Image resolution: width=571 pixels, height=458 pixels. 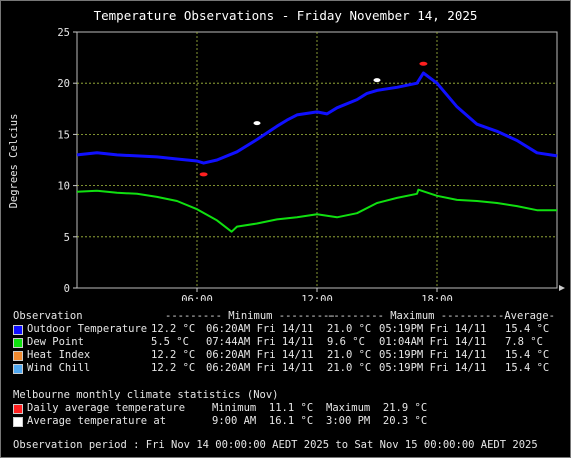 I want to click on climate-markers, so click(x=313, y=119).